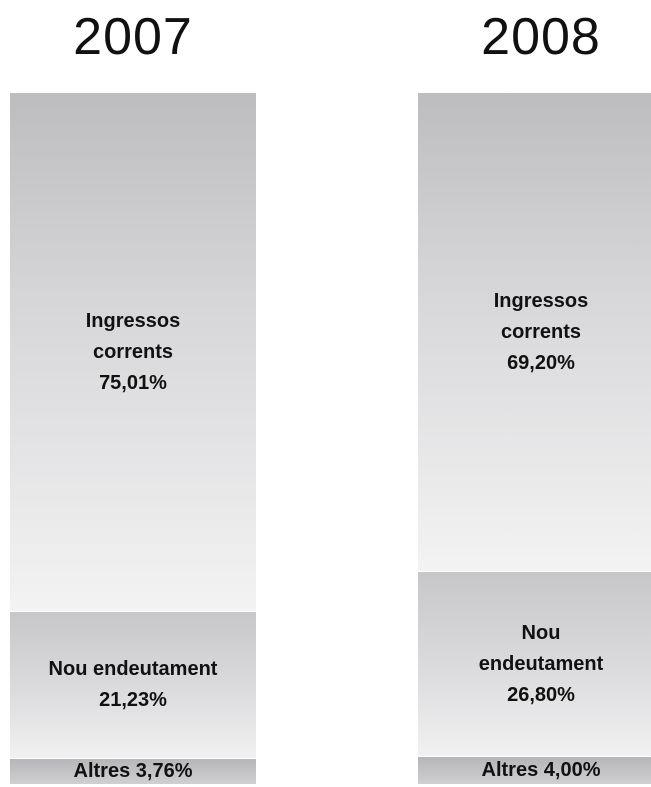 This screenshot has width=651, height=787. I want to click on segment-altres-2008: Altres 4,00%, so click(534, 770).